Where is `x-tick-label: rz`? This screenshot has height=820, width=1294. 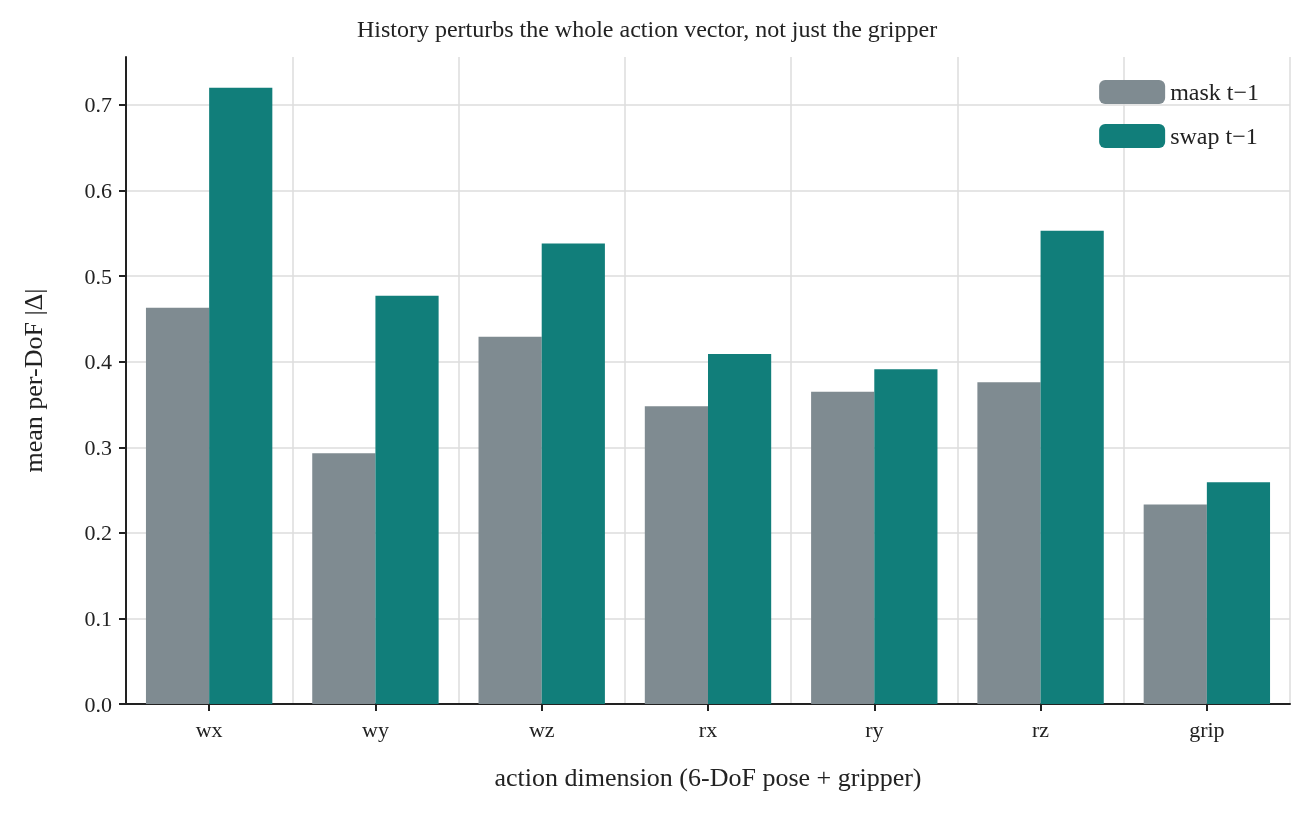
x-tick-label: rz is located at coordinates (1041, 729).